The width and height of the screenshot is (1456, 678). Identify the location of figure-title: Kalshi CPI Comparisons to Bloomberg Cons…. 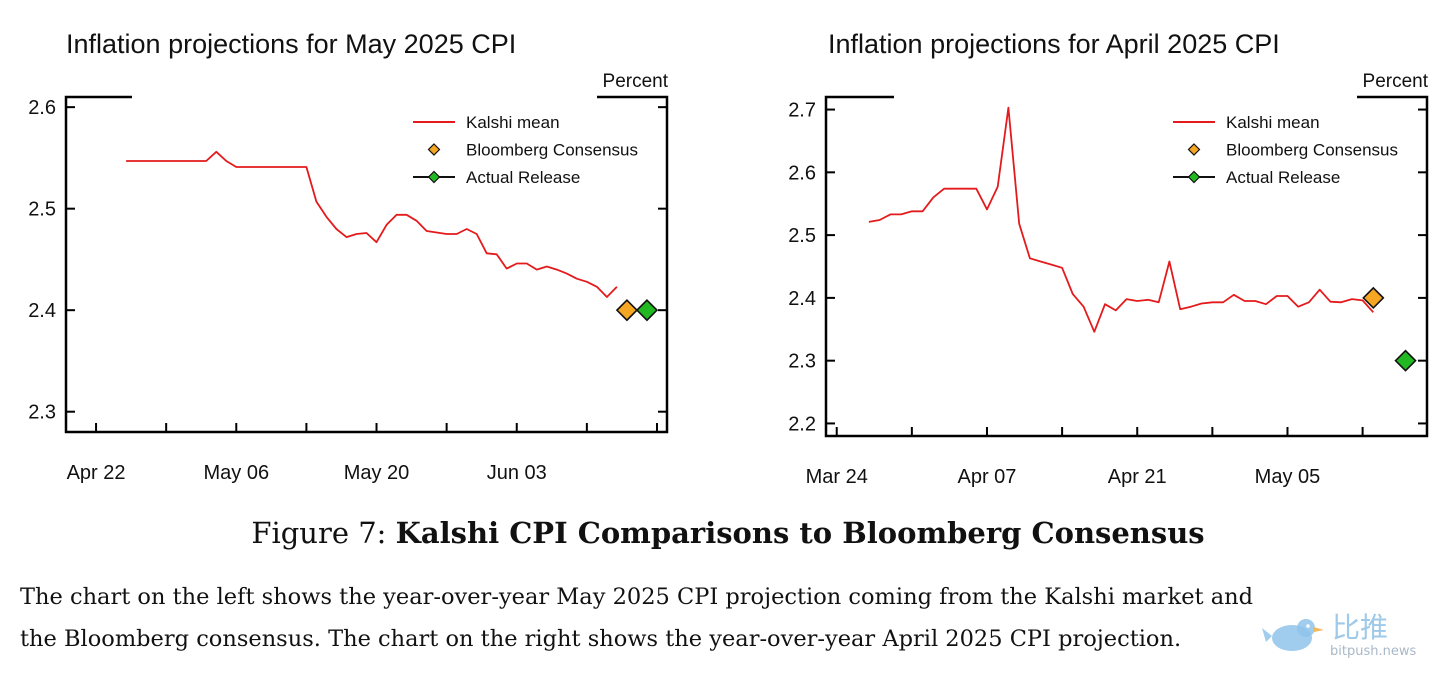
(800, 533).